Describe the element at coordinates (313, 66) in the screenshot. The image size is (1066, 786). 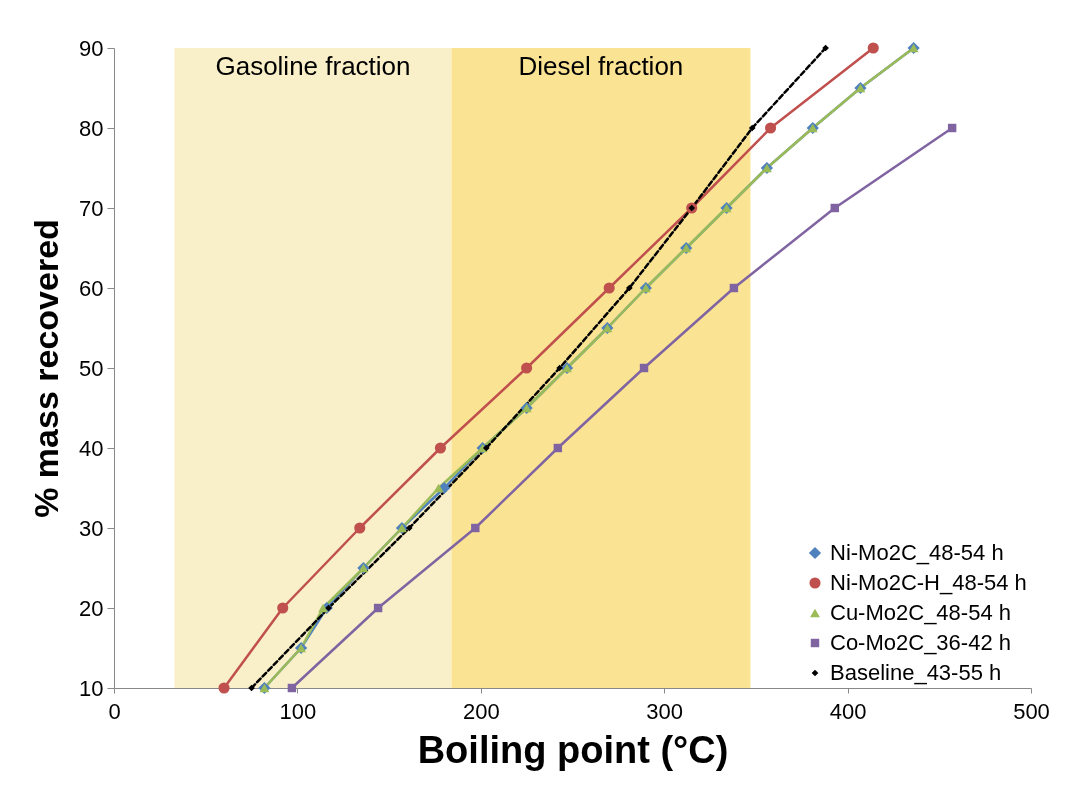
I see `band-label: Gasoline fraction` at that location.